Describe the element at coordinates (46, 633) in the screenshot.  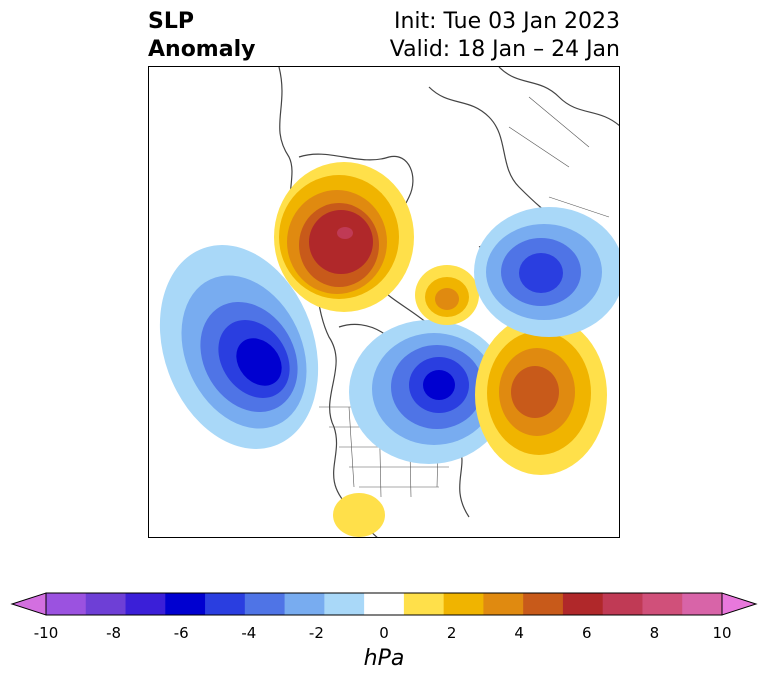
I see `colorbar-tick-label: -10` at that location.